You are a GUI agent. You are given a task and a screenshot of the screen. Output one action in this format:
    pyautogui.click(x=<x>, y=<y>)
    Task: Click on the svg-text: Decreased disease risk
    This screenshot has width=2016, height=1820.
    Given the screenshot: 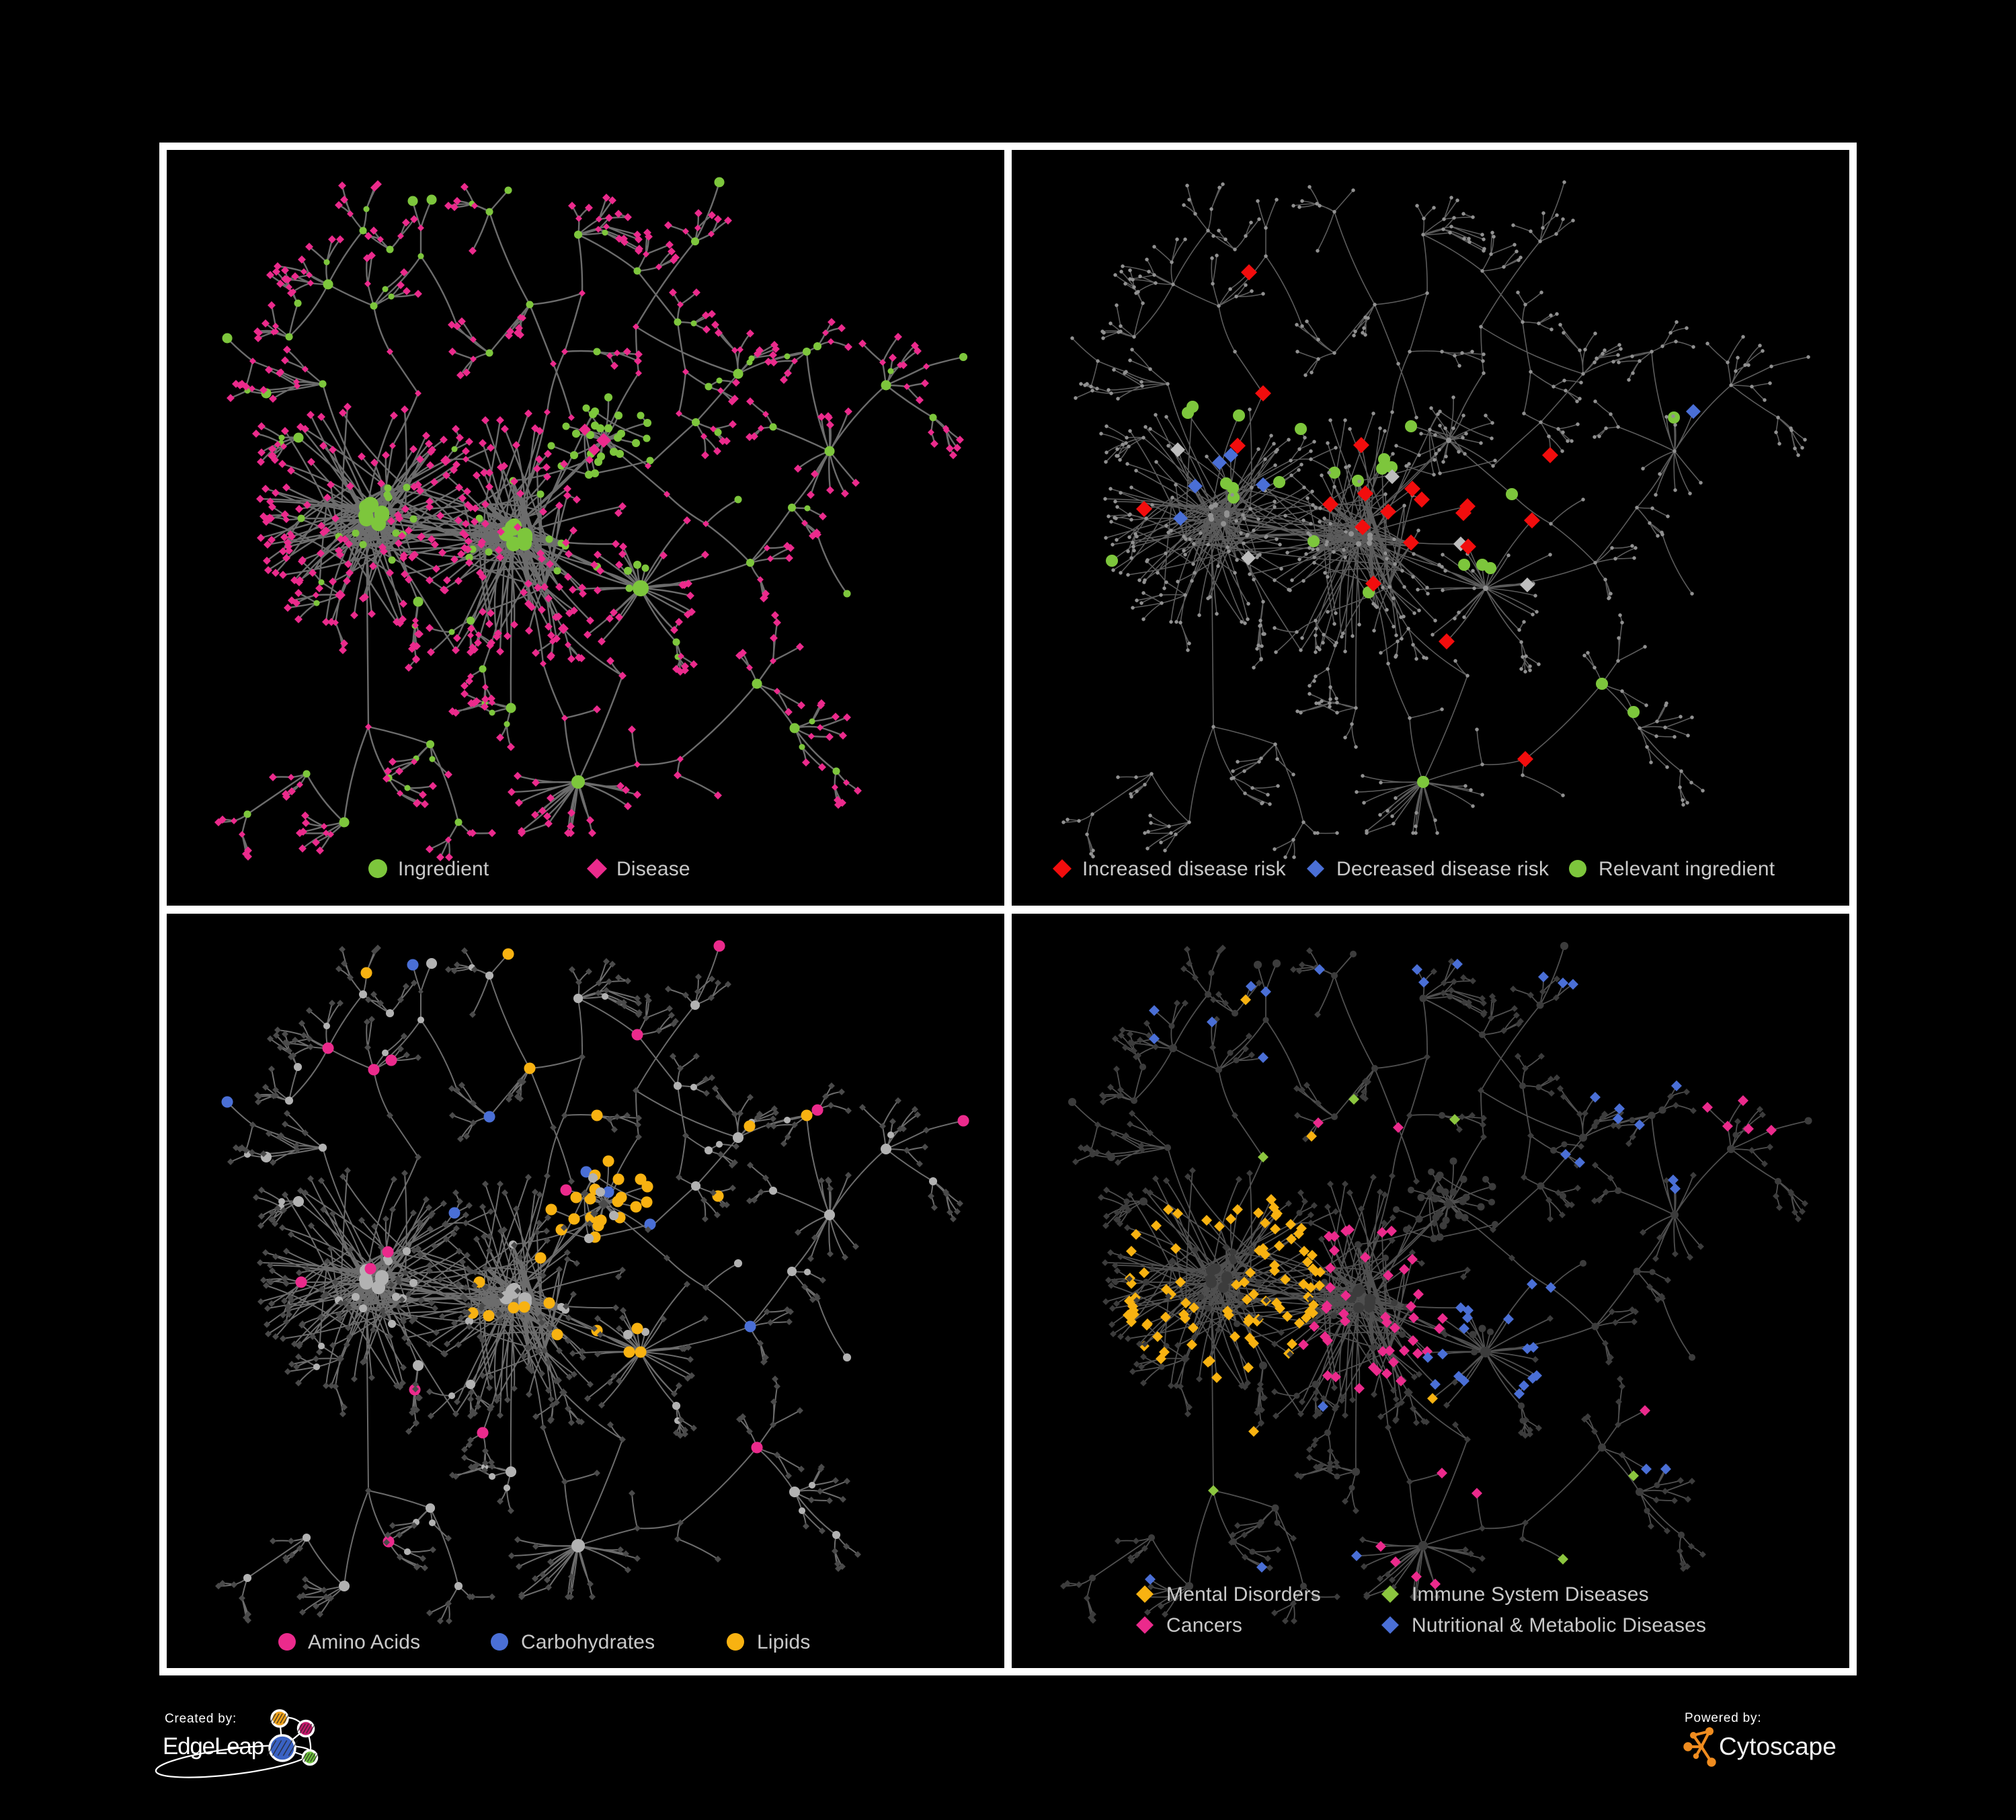 What is the action you would take?
    pyautogui.click(x=1442, y=869)
    